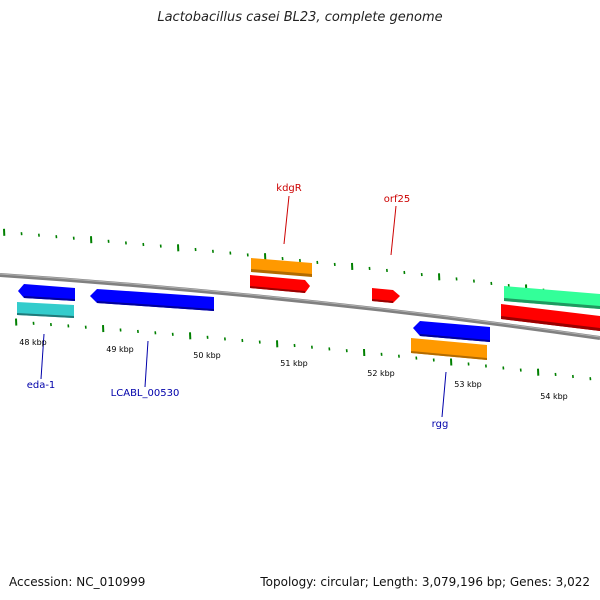  What do you see at coordinates (381, 373) in the screenshot?
I see `scale-label: 52 kbp` at bounding box center [381, 373].